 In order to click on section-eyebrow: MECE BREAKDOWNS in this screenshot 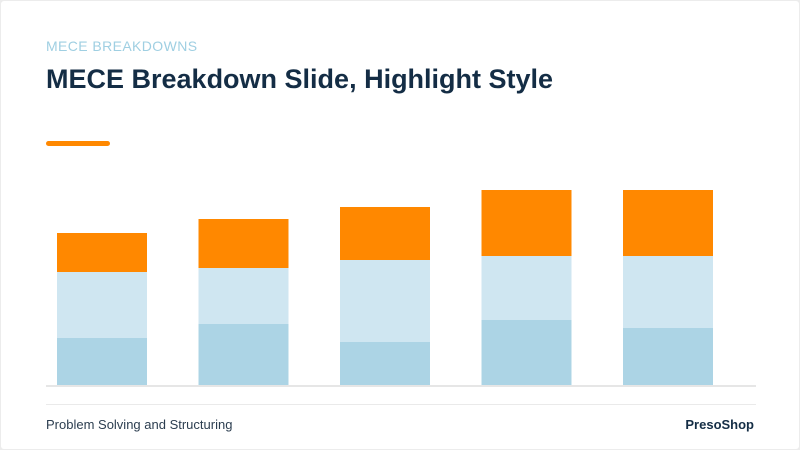, I will do `click(122, 46)`.